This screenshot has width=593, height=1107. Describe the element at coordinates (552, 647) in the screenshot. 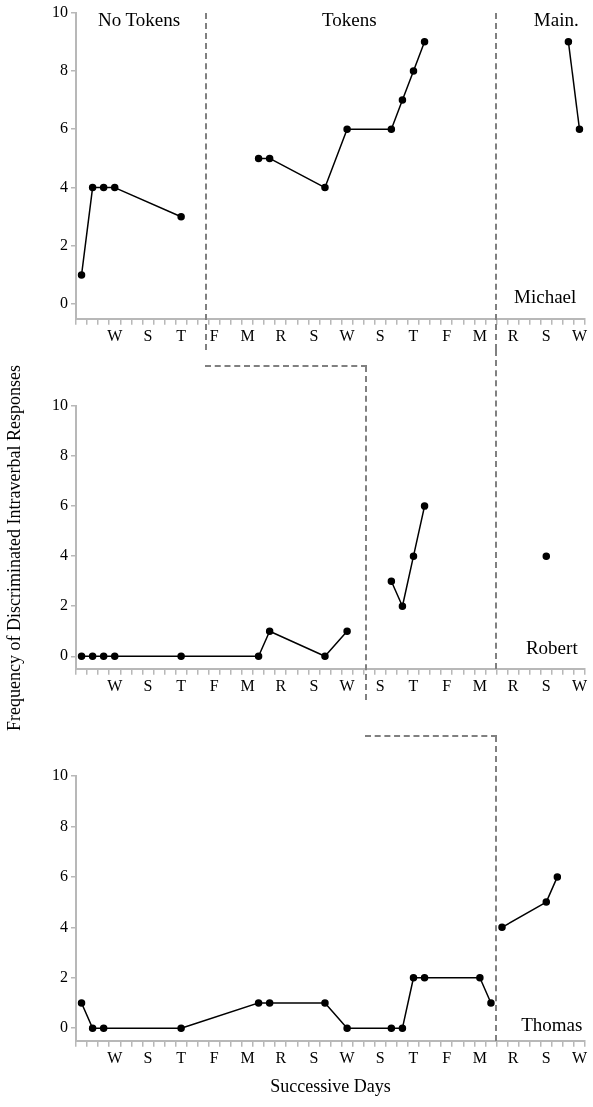

I see `annotation: Robert` at that location.